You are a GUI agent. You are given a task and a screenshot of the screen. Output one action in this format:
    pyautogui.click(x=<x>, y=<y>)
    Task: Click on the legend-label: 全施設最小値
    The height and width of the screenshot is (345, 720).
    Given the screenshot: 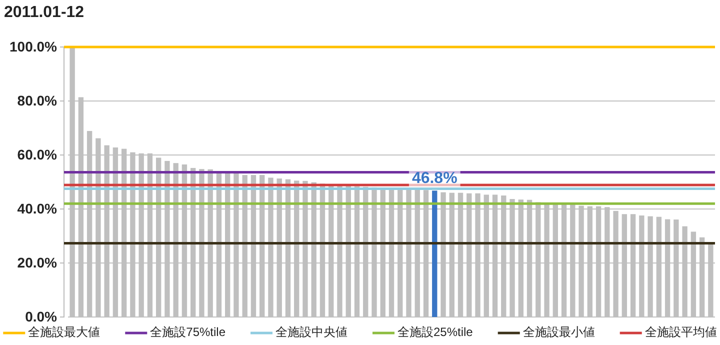 What is the action you would take?
    pyautogui.click(x=558, y=332)
    